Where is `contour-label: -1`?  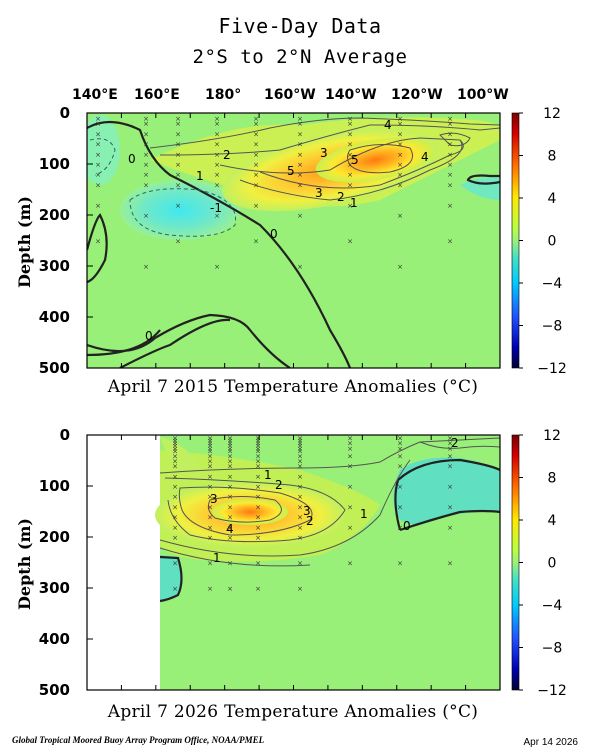 contour-label: -1 is located at coordinates (216, 208).